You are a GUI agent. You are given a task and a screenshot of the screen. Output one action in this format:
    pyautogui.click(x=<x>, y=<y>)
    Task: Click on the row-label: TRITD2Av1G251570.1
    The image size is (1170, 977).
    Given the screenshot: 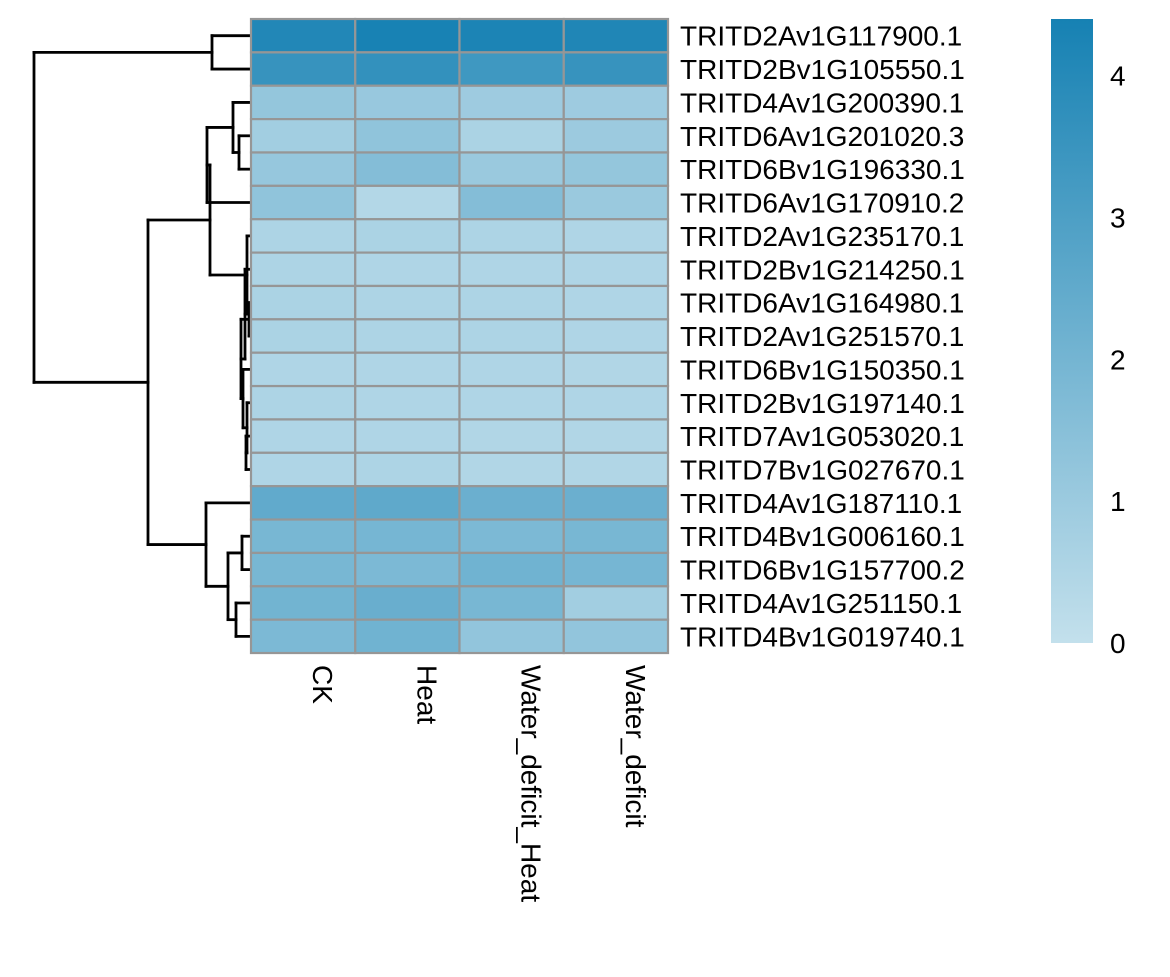 What is the action you would take?
    pyautogui.click(x=822, y=336)
    